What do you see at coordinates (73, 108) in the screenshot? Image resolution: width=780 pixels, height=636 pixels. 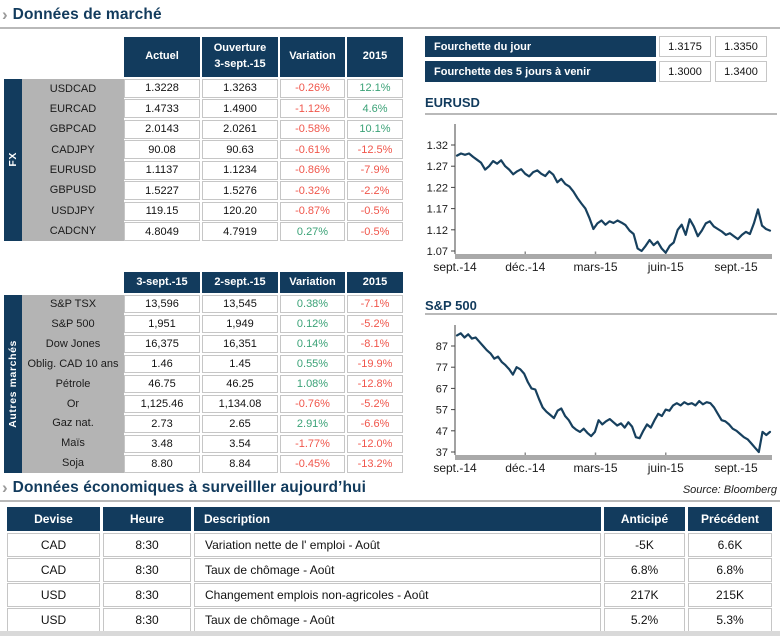 I see `fx-pair-label: EURCAD` at bounding box center [73, 108].